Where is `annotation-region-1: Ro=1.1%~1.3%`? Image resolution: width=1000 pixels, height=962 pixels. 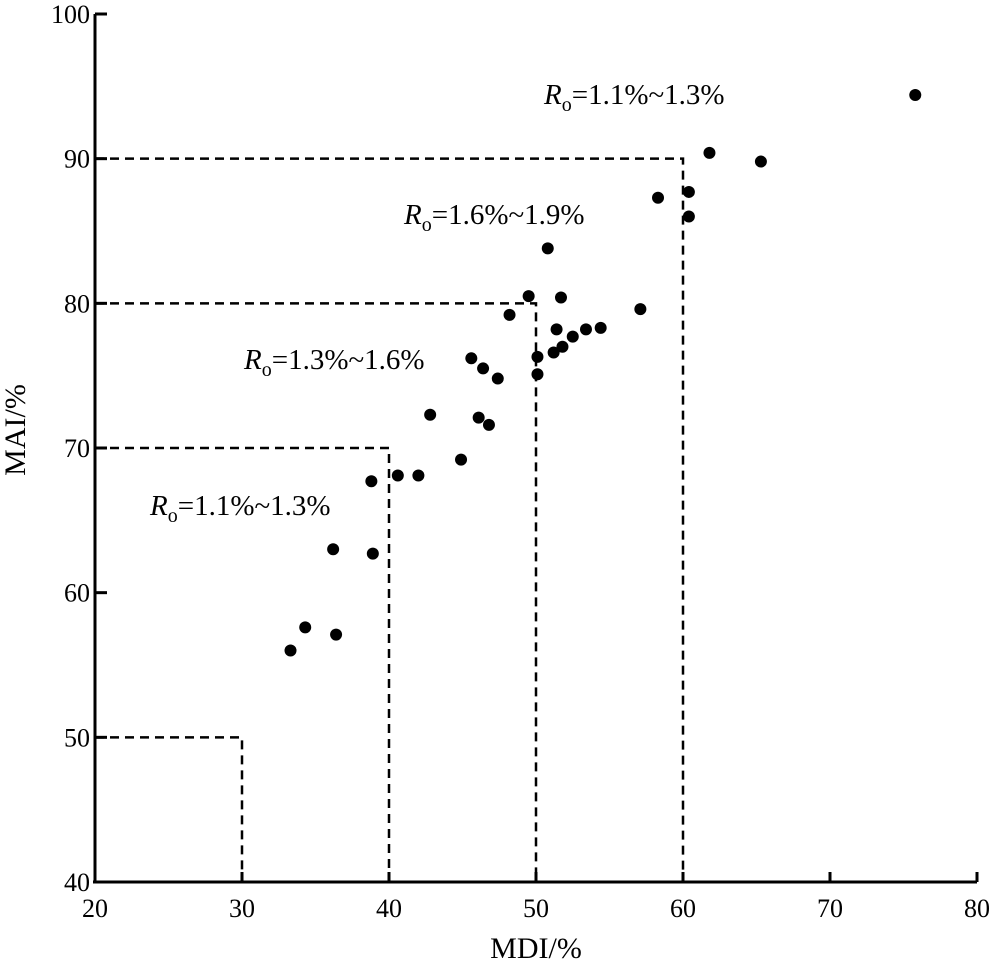
annotation-region-1: Ro=1.1%~1.3% is located at coordinates (240, 508).